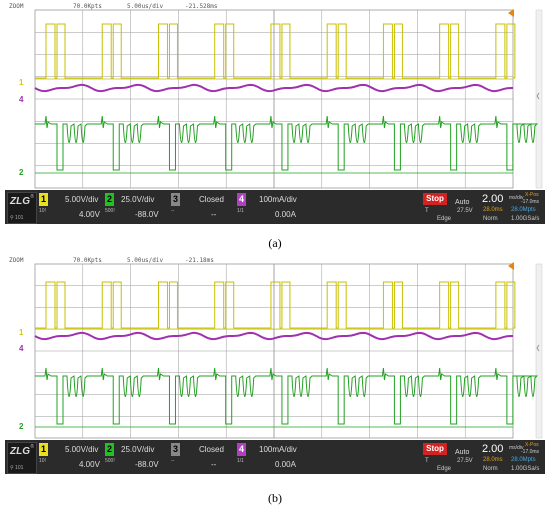 The height and width of the screenshot is (511, 550). What do you see at coordinates (110, 461) in the screenshot?
I see `channel-2-probe: 500!` at bounding box center [110, 461].